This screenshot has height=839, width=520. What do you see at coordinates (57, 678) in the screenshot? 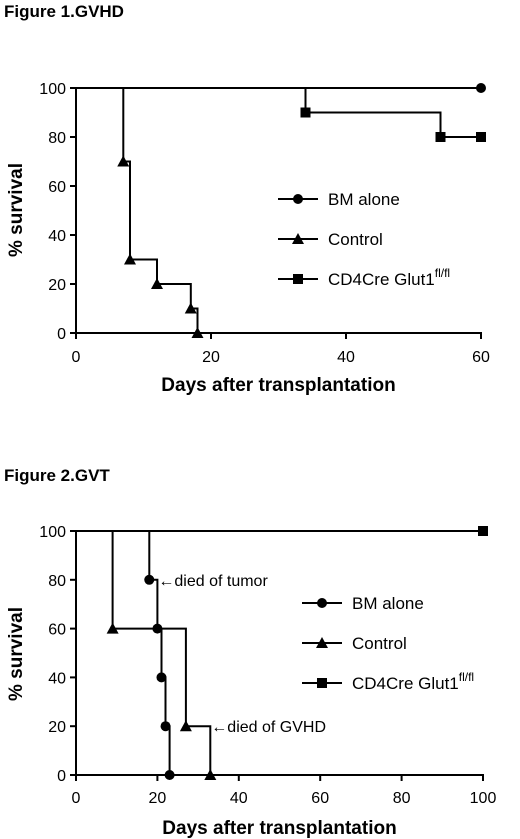
I see `fig2-y-tick-label: 40` at bounding box center [57, 678].